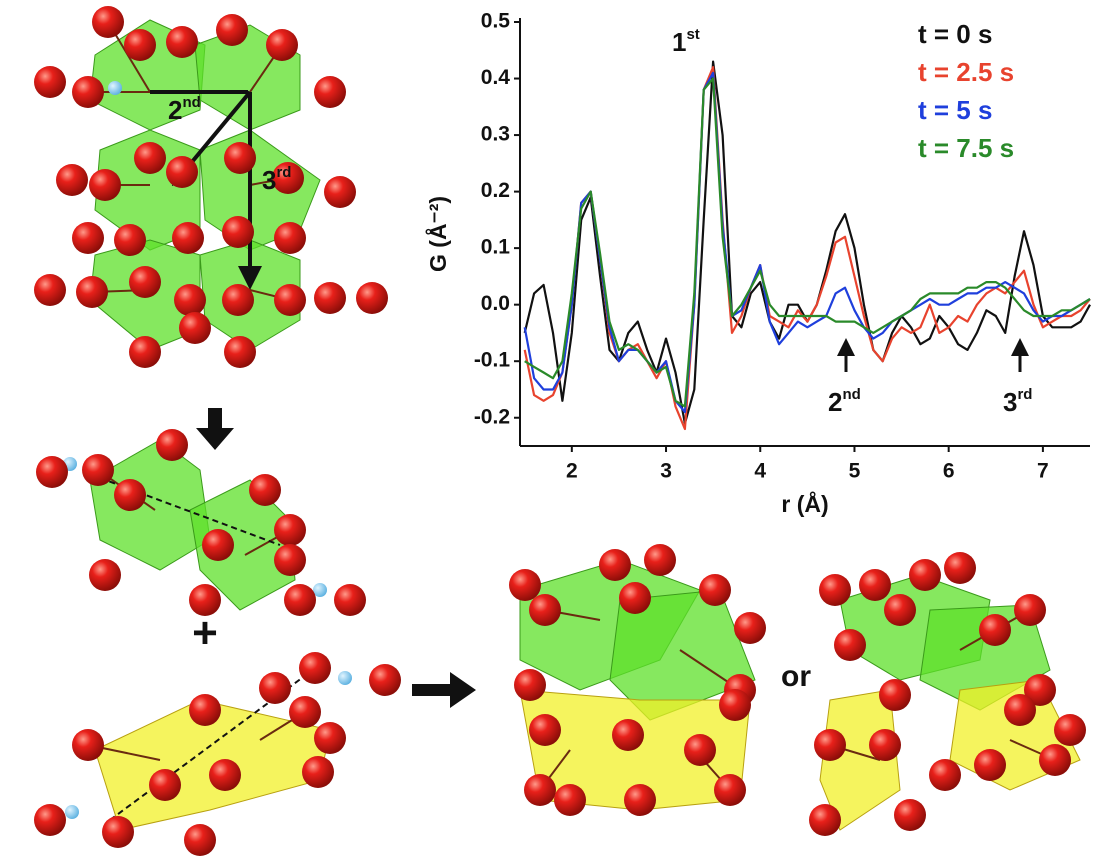  Describe the element at coordinates (495, 303) in the screenshot. I see `y-tick-label: 0.0` at that location.